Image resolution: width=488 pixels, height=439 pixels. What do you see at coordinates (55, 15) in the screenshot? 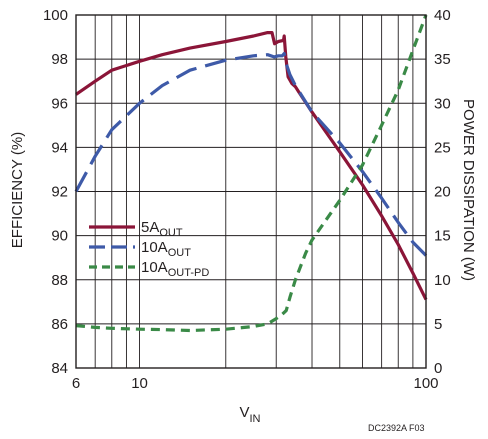
I see `y-left-tick-label: 100` at bounding box center [55, 15].